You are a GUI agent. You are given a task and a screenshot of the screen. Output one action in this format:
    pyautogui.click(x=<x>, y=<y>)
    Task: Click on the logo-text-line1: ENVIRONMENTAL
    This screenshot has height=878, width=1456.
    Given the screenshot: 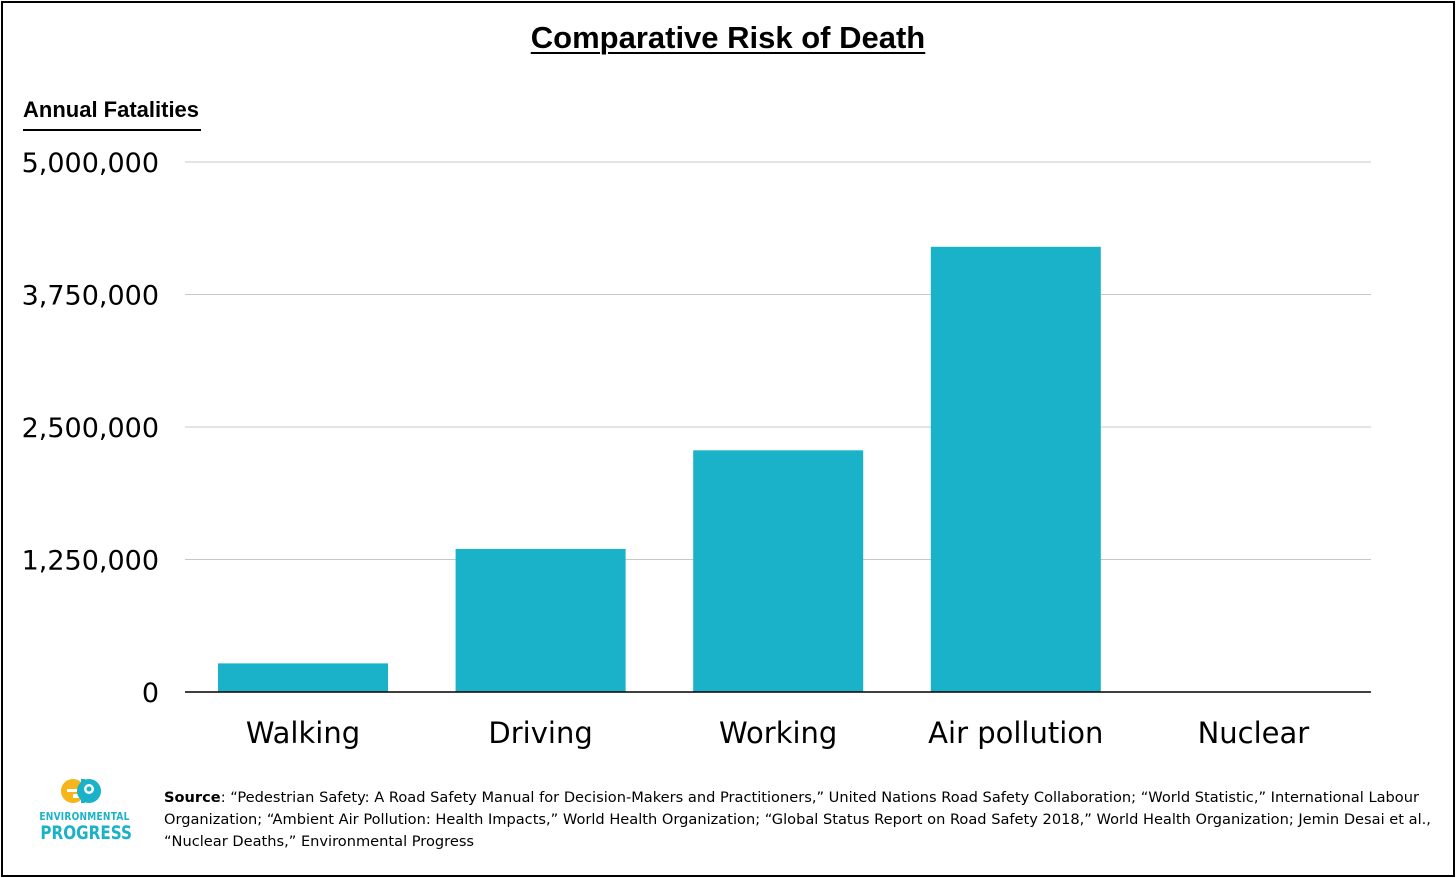 What is the action you would take?
    pyautogui.click(x=84, y=816)
    